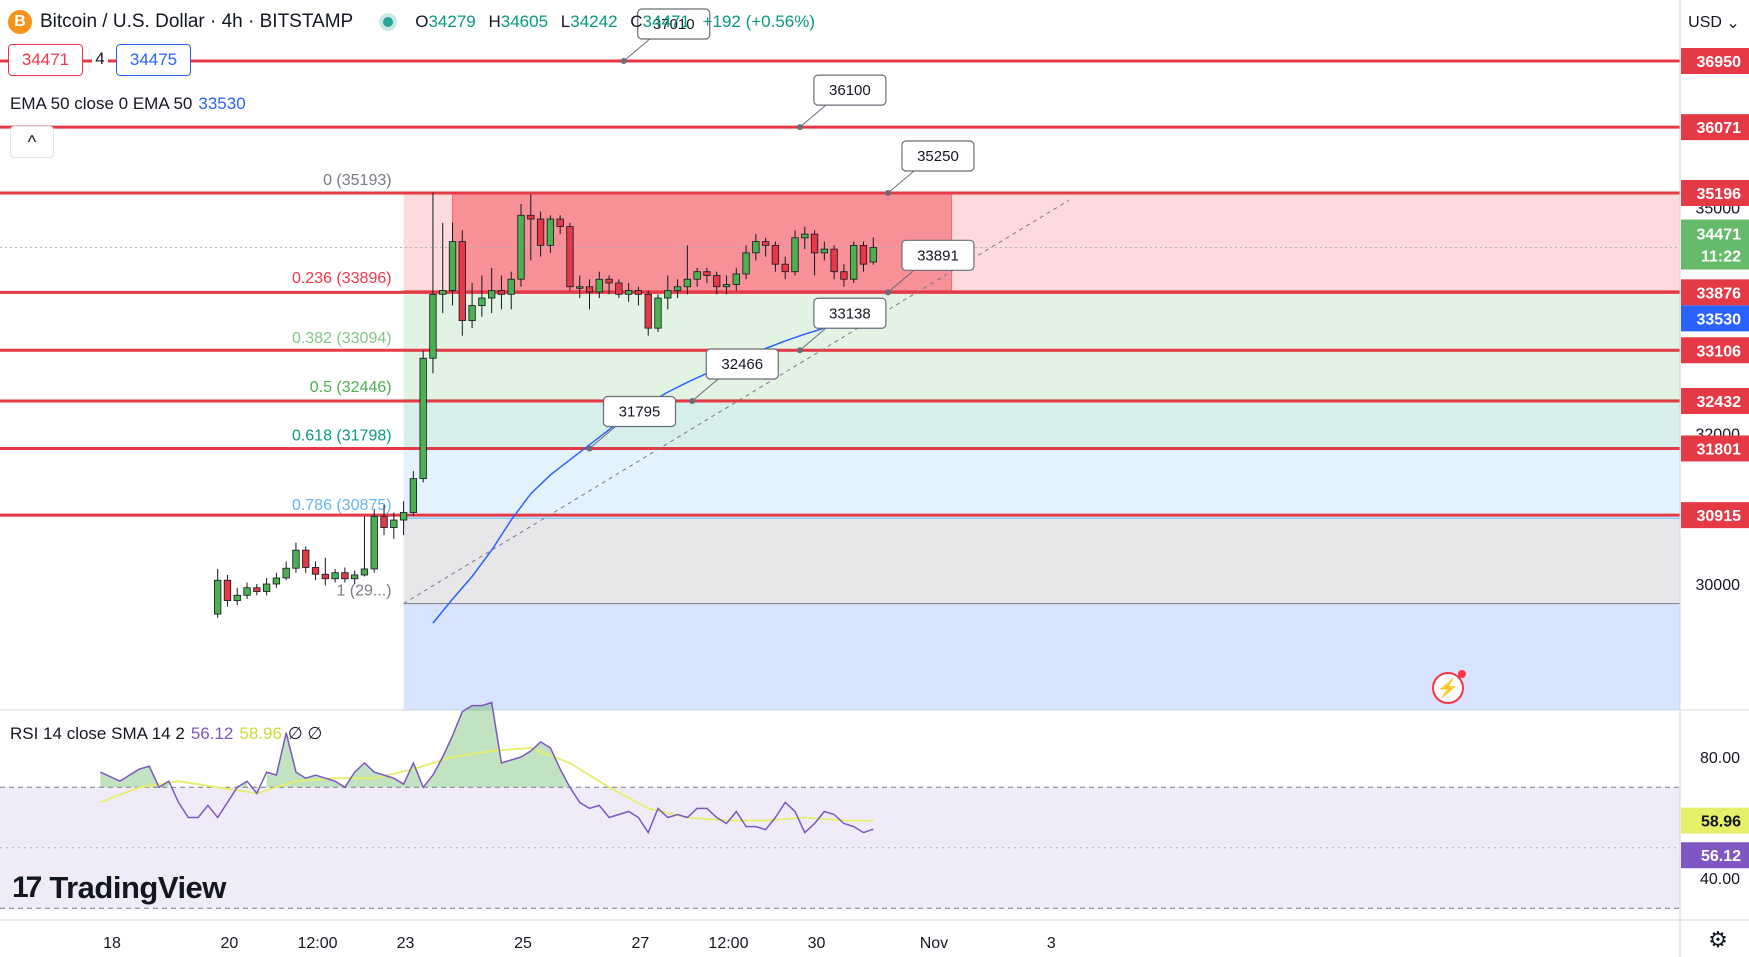 The image size is (1749, 957). What do you see at coordinates (452, 21) in the screenshot?
I see `open-value: 34279` at bounding box center [452, 21].